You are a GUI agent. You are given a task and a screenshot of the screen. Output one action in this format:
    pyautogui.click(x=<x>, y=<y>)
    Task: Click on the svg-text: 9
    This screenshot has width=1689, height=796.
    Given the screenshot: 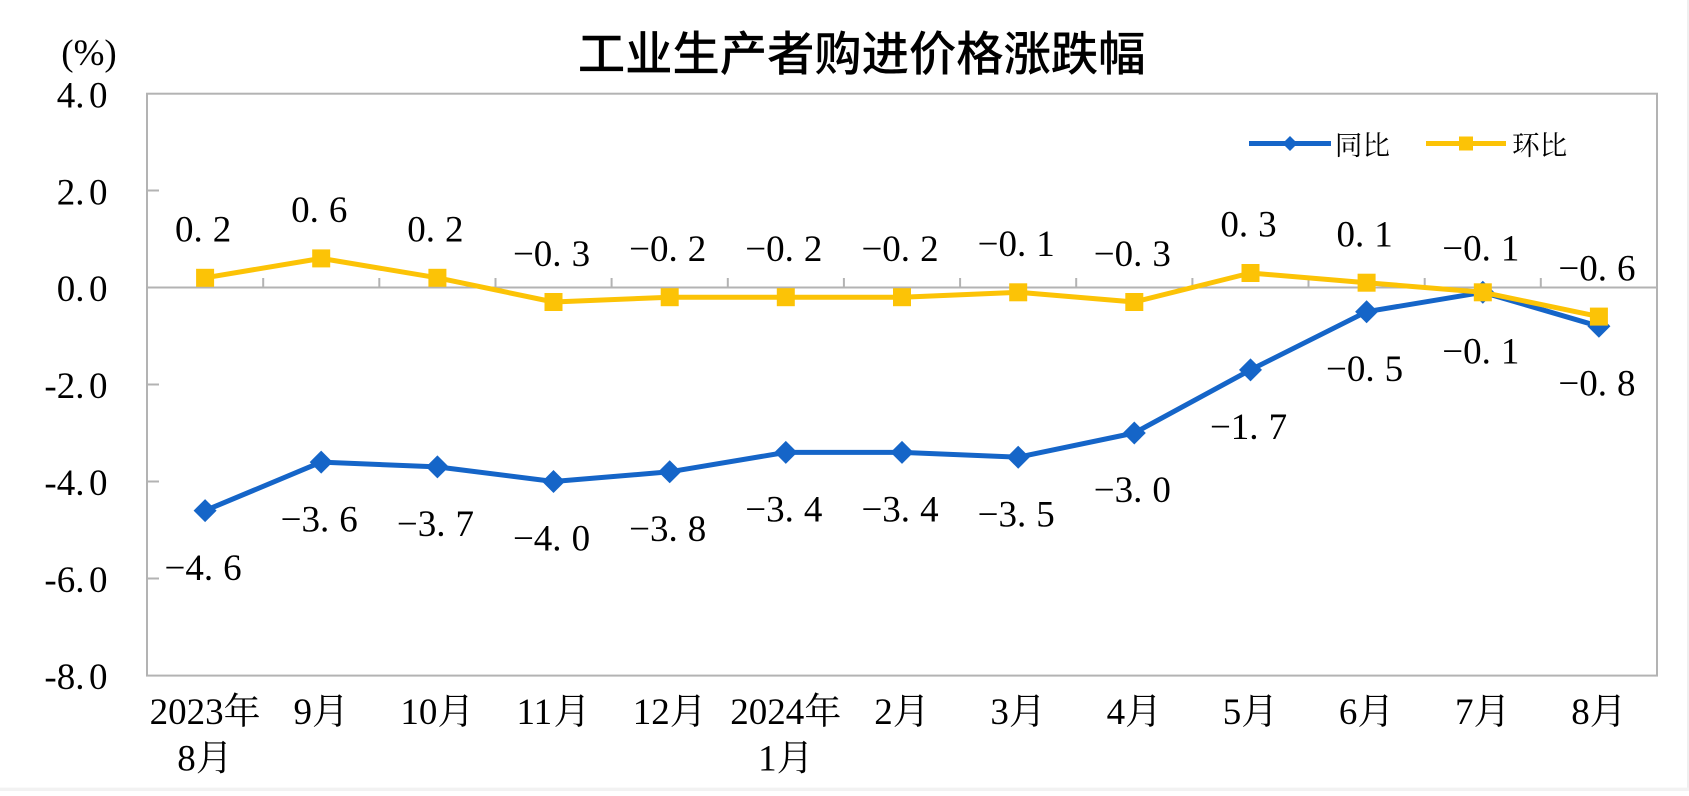 What is the action you would take?
    pyautogui.click(x=303, y=712)
    